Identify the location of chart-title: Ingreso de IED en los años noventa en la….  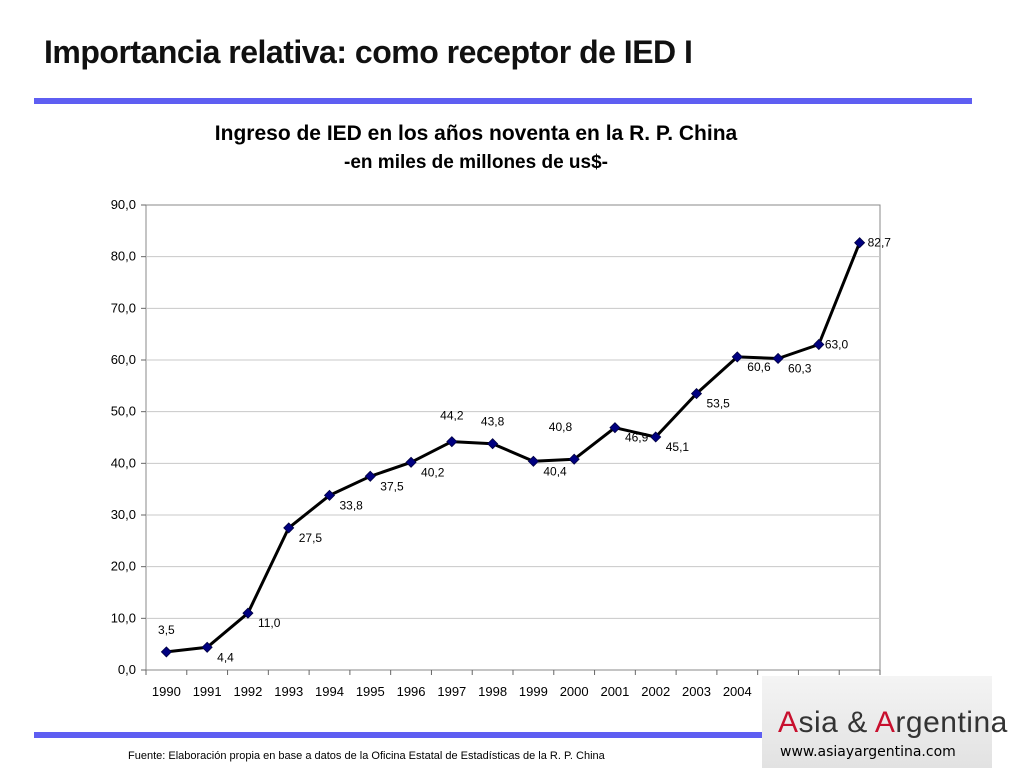
(476, 133).